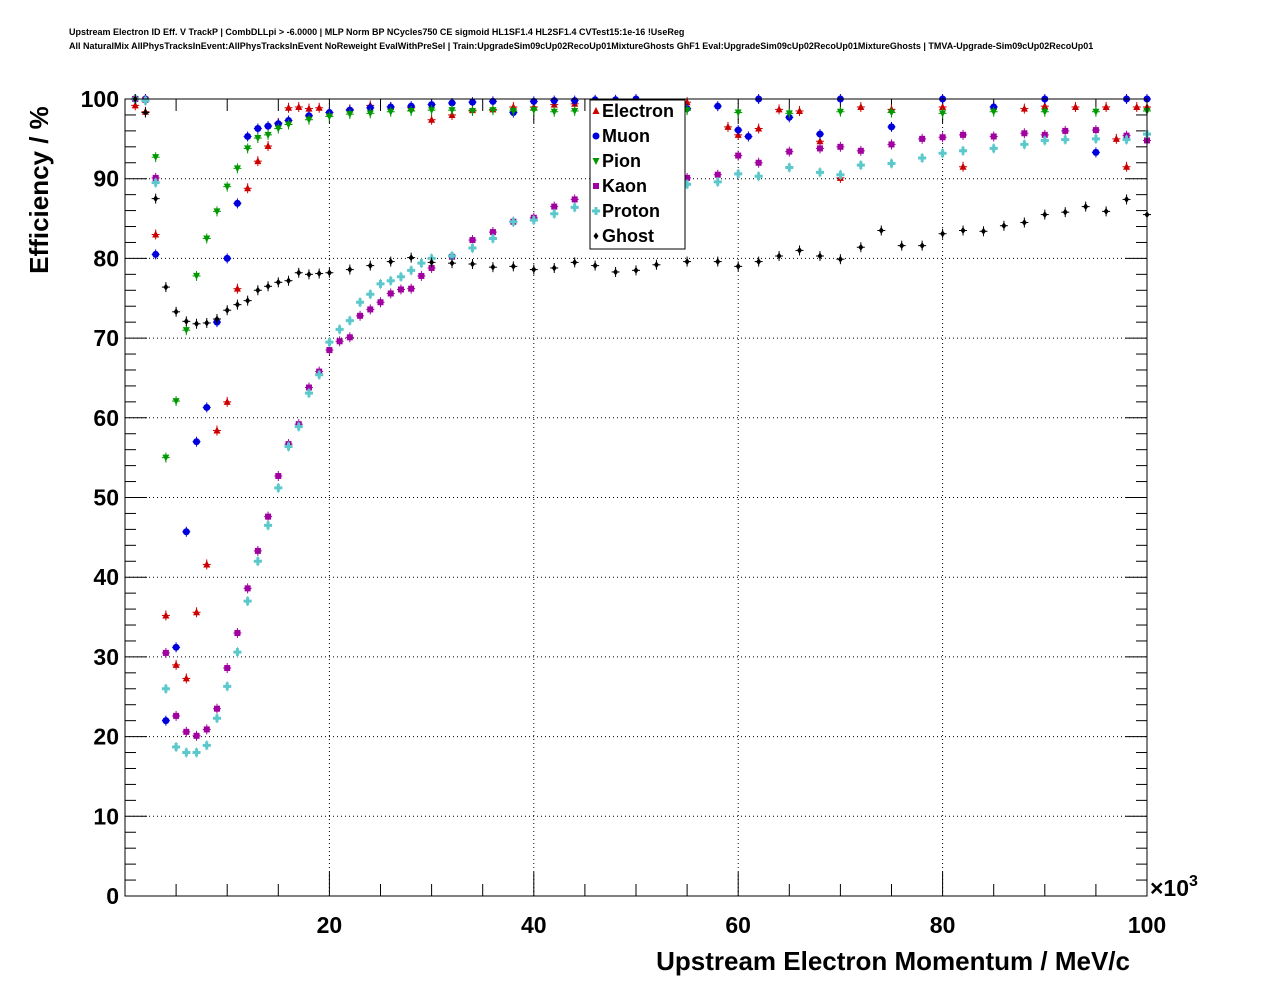 The image size is (1276, 996). I want to click on y-tick-label: 20, so click(106, 737).